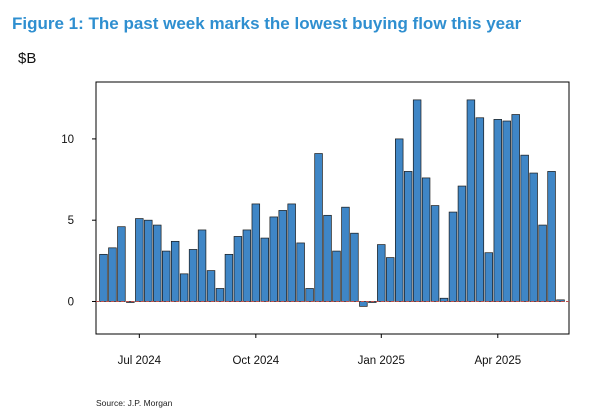 Image resolution: width=590 pixels, height=416 pixels. I want to click on y-tick-label: 5, so click(71, 221).